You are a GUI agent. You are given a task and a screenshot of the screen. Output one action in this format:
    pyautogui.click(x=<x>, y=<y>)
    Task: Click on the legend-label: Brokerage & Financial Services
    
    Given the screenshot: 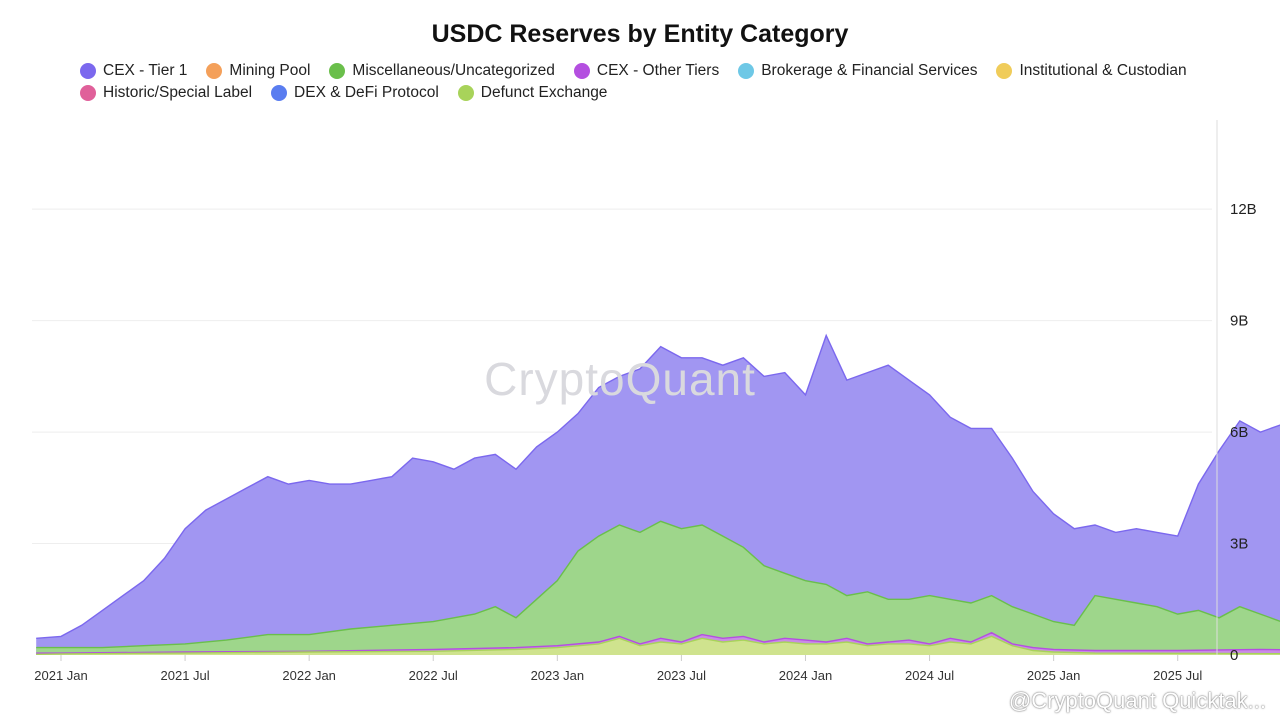 What is the action you would take?
    pyautogui.click(x=869, y=70)
    